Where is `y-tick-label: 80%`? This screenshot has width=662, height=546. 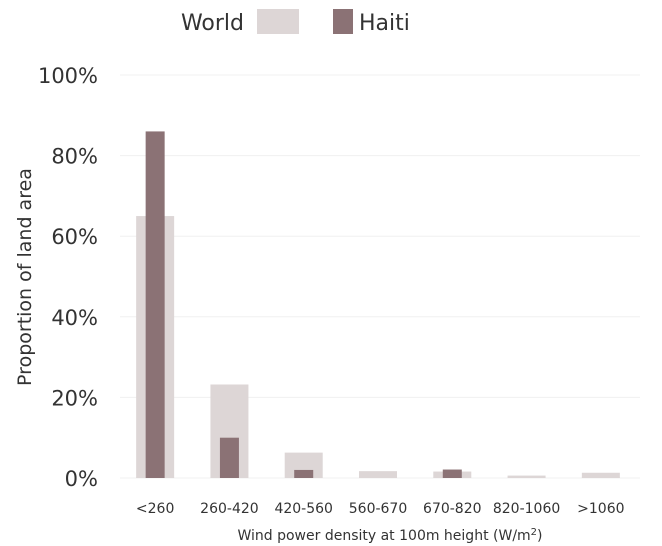 y-tick-label: 80% is located at coordinates (74, 157).